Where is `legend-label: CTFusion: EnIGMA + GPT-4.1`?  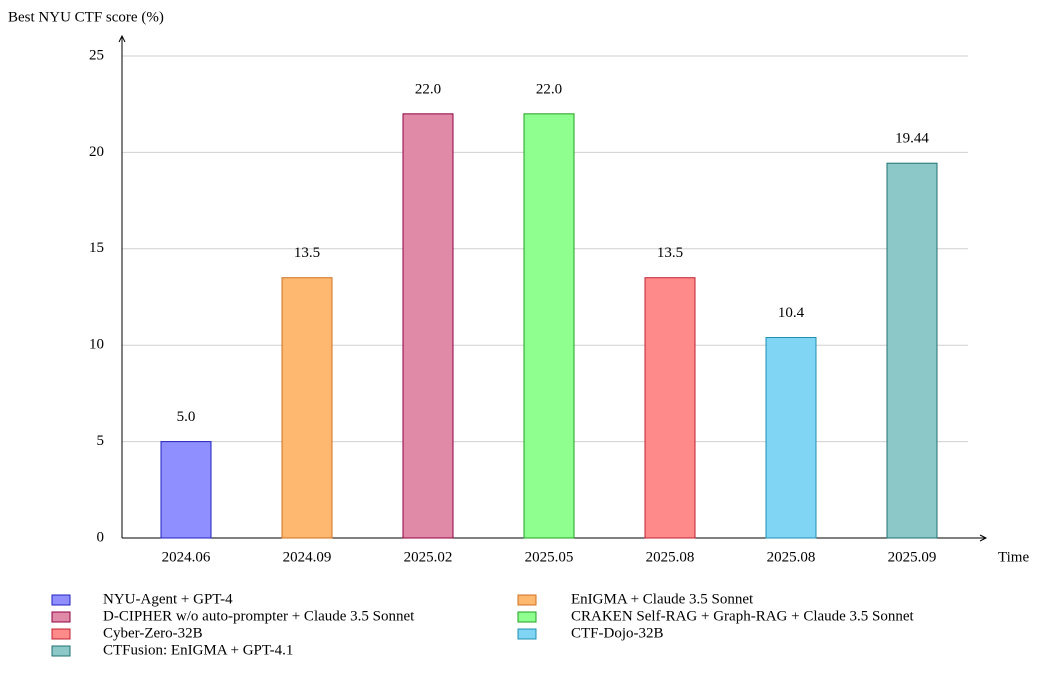
legend-label: CTFusion: EnIGMA + GPT-4.1 is located at coordinates (198, 650).